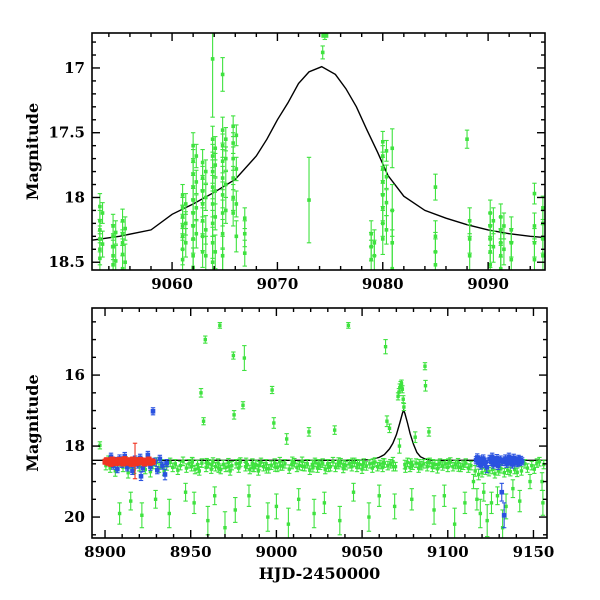 The image size is (600, 600). Describe the element at coordinates (278, 284) in the screenshot. I see `top-xtick-label: 9070` at that location.